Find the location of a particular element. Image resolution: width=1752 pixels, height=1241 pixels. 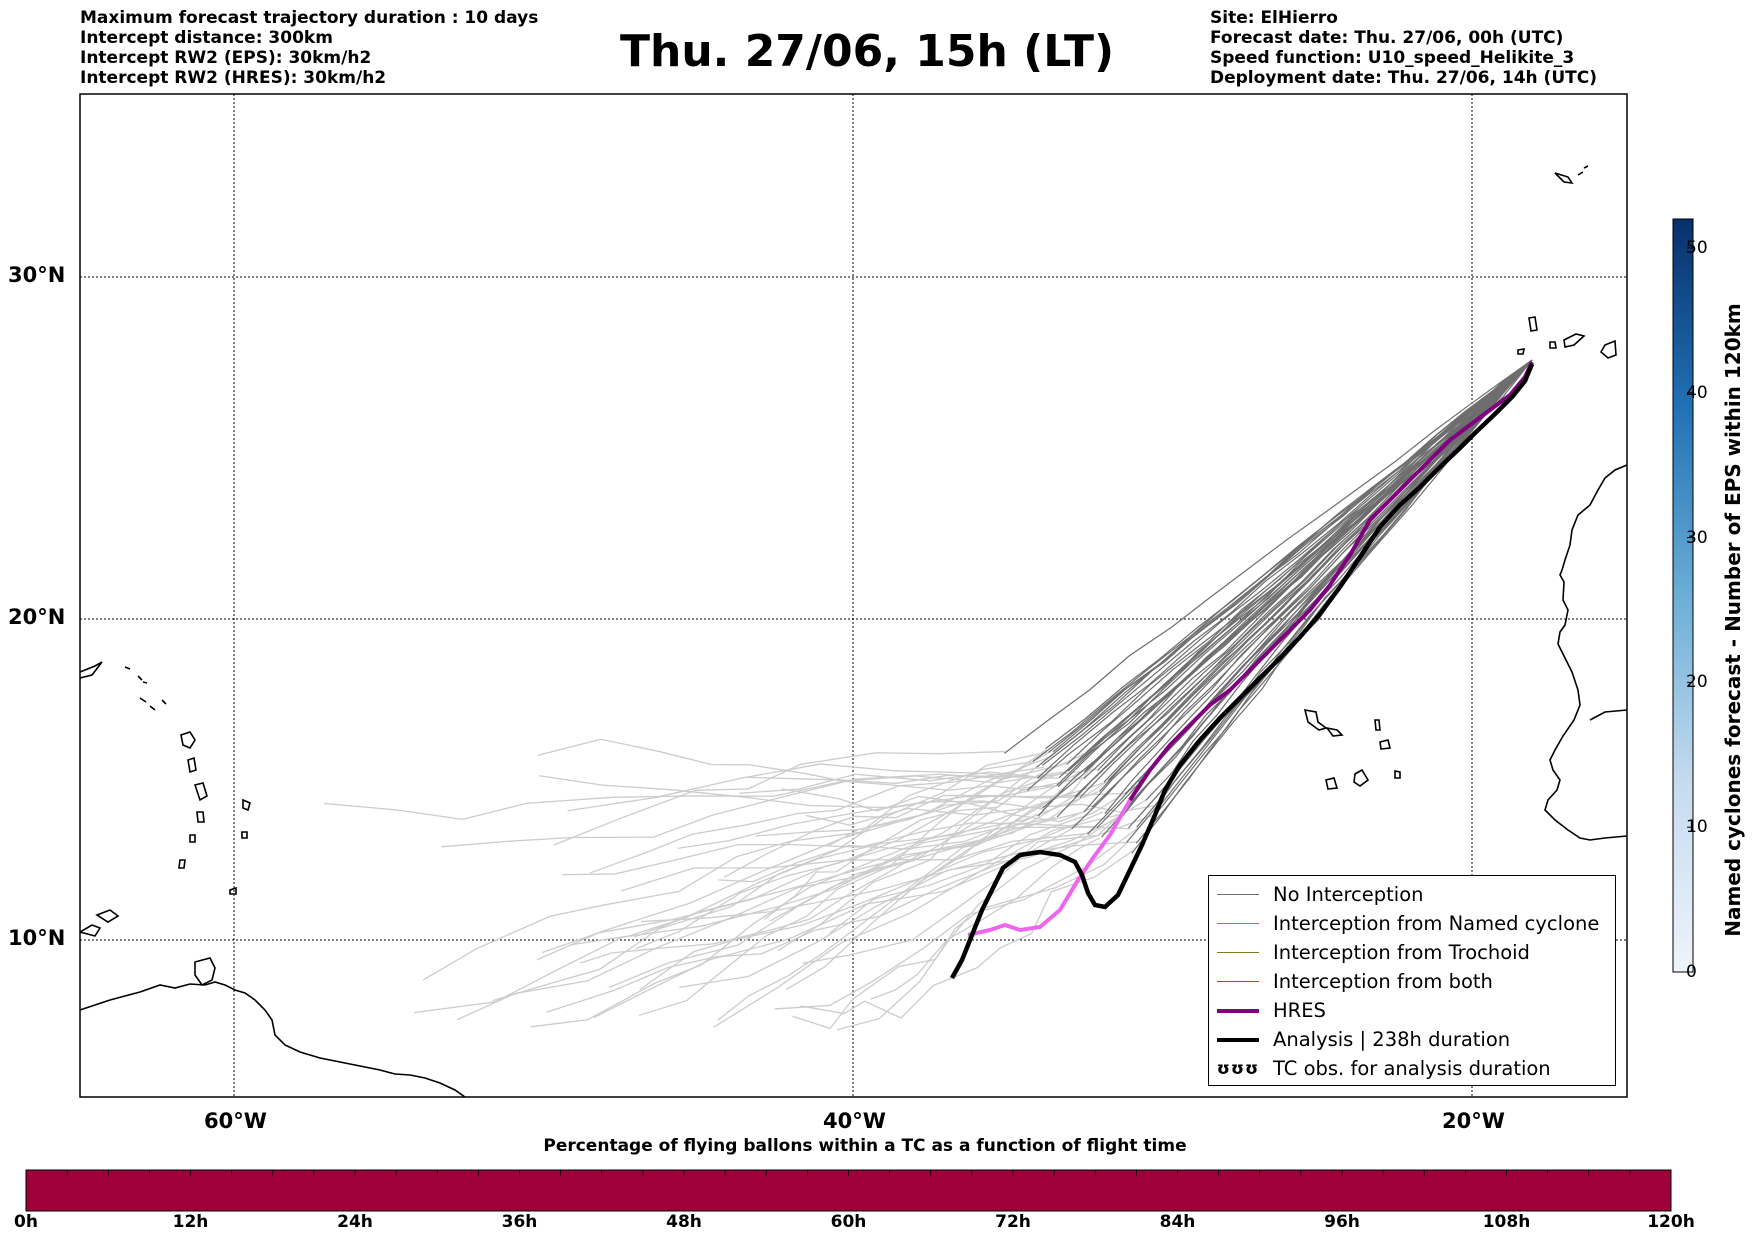

cyclone-tick-label: 30 is located at coordinates (1697, 537).